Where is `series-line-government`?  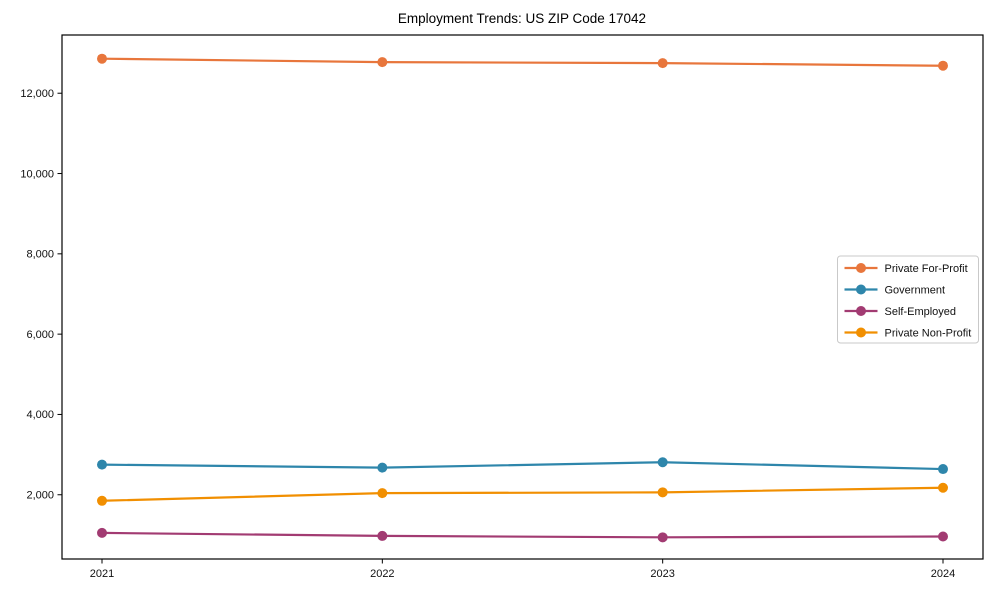 series-line-government is located at coordinates (522, 466).